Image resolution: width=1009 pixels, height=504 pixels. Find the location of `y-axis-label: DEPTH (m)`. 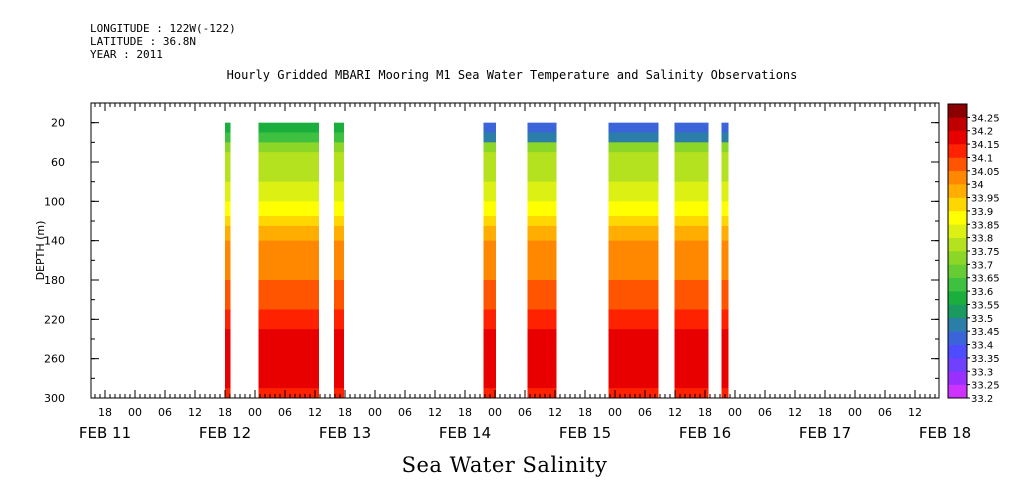

y-axis-label: DEPTH (m) is located at coordinates (40, 251).